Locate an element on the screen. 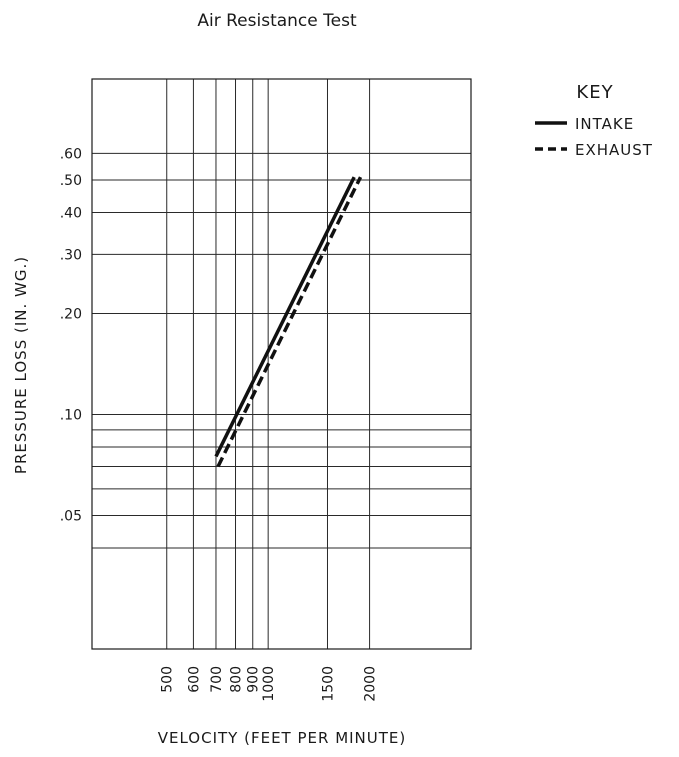 The image size is (679, 757). x-tick-label: 1000 is located at coordinates (269, 684).